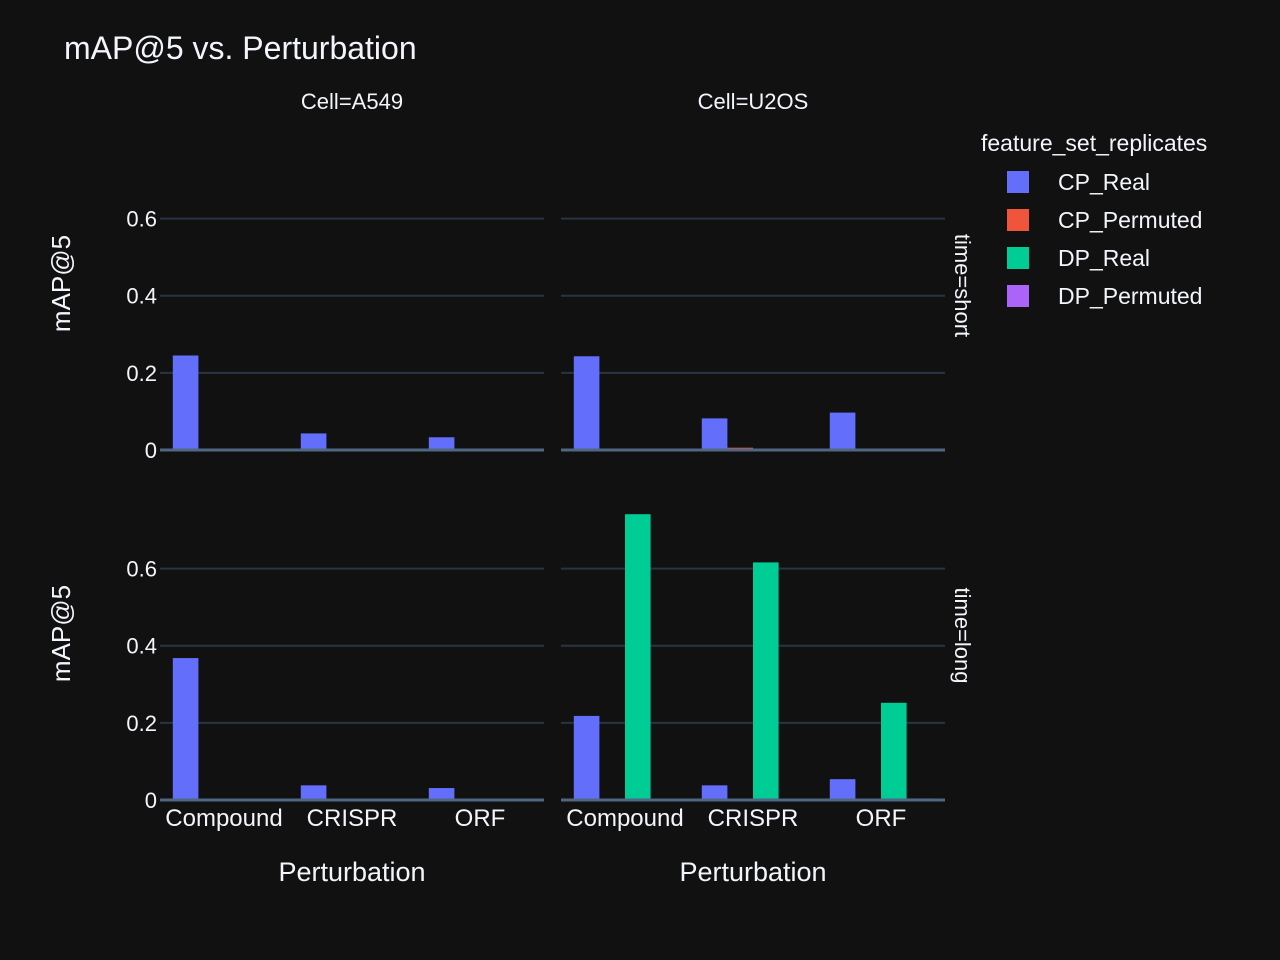 This screenshot has width=1280, height=960. I want to click on legend-item-CP_Permuted: CP_Permuted, so click(1104, 220).